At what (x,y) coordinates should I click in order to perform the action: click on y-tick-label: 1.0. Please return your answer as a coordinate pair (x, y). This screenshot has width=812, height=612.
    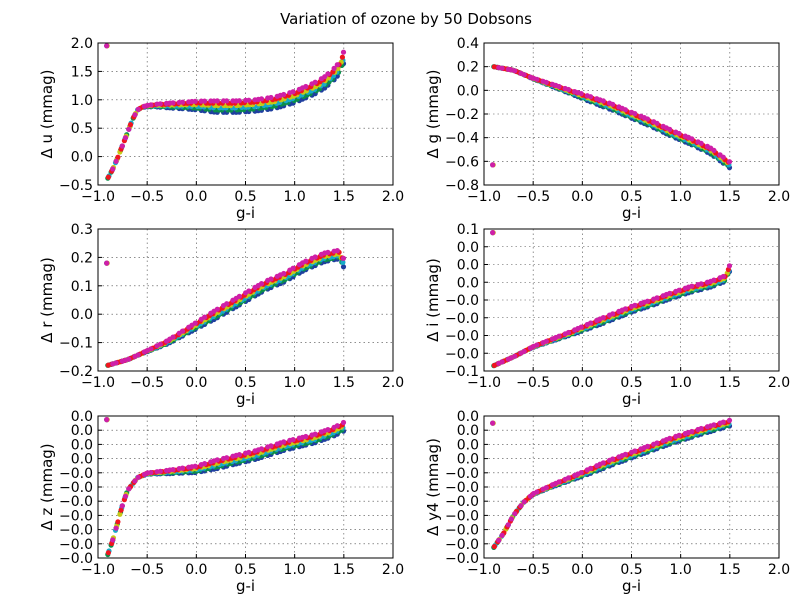
    Looking at the image, I should click on (82, 101).